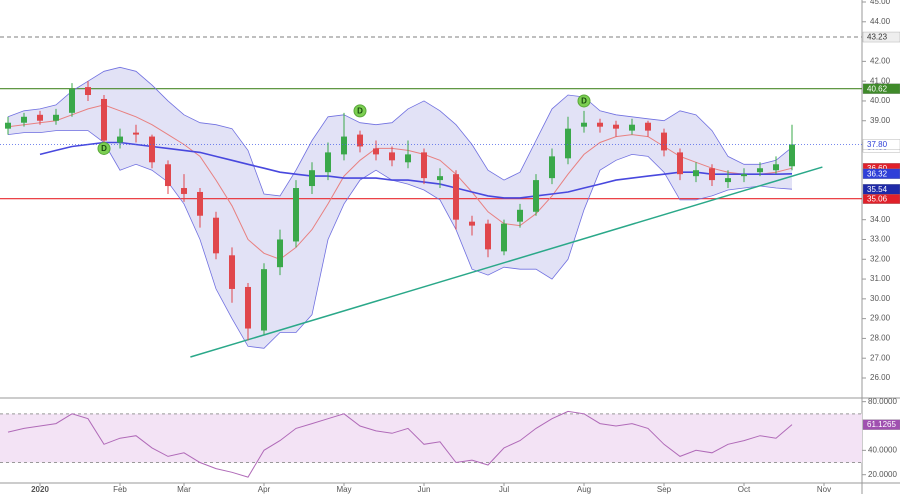 The image size is (900, 494). What do you see at coordinates (880, 21) in the screenshot?
I see `y-tick-label: 44.00` at bounding box center [880, 21].